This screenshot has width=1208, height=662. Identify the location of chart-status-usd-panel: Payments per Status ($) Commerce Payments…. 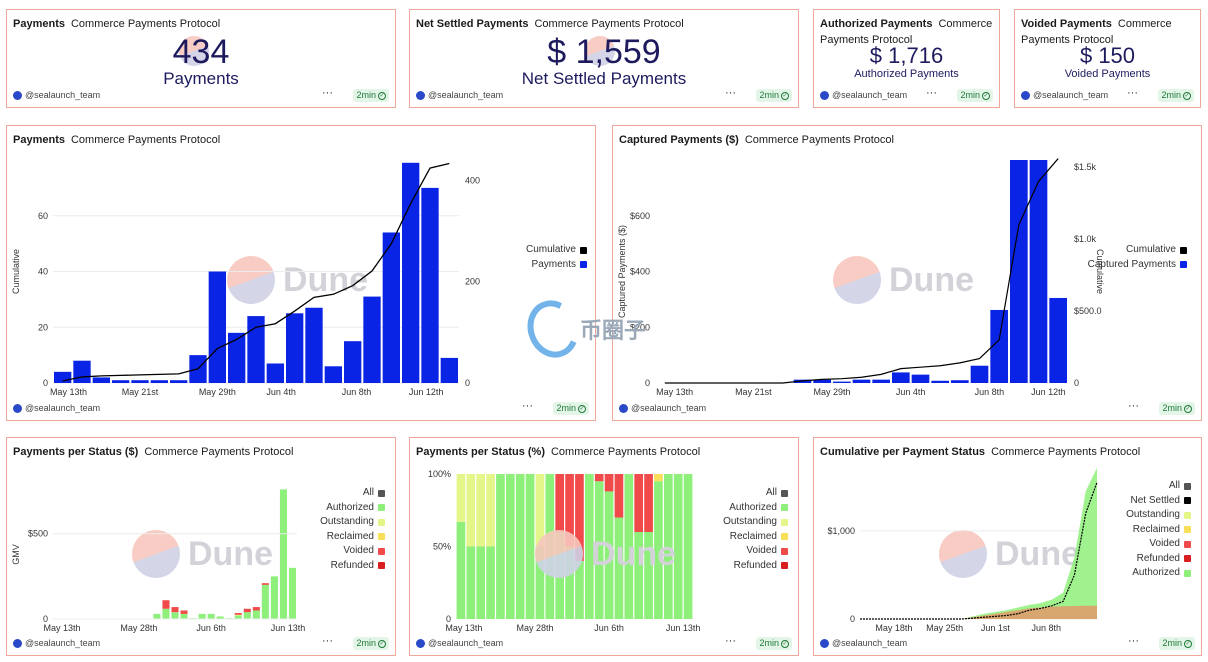
(201, 546).